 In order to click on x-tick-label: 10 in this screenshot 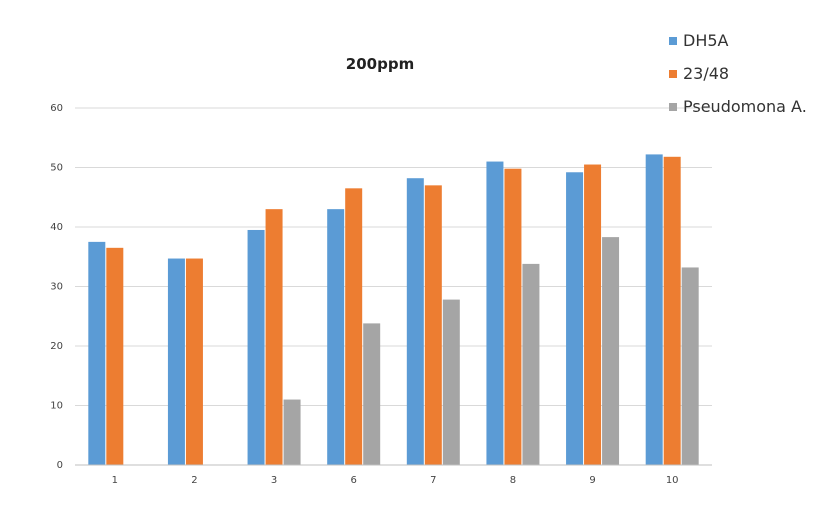, I will do `click(672, 480)`.